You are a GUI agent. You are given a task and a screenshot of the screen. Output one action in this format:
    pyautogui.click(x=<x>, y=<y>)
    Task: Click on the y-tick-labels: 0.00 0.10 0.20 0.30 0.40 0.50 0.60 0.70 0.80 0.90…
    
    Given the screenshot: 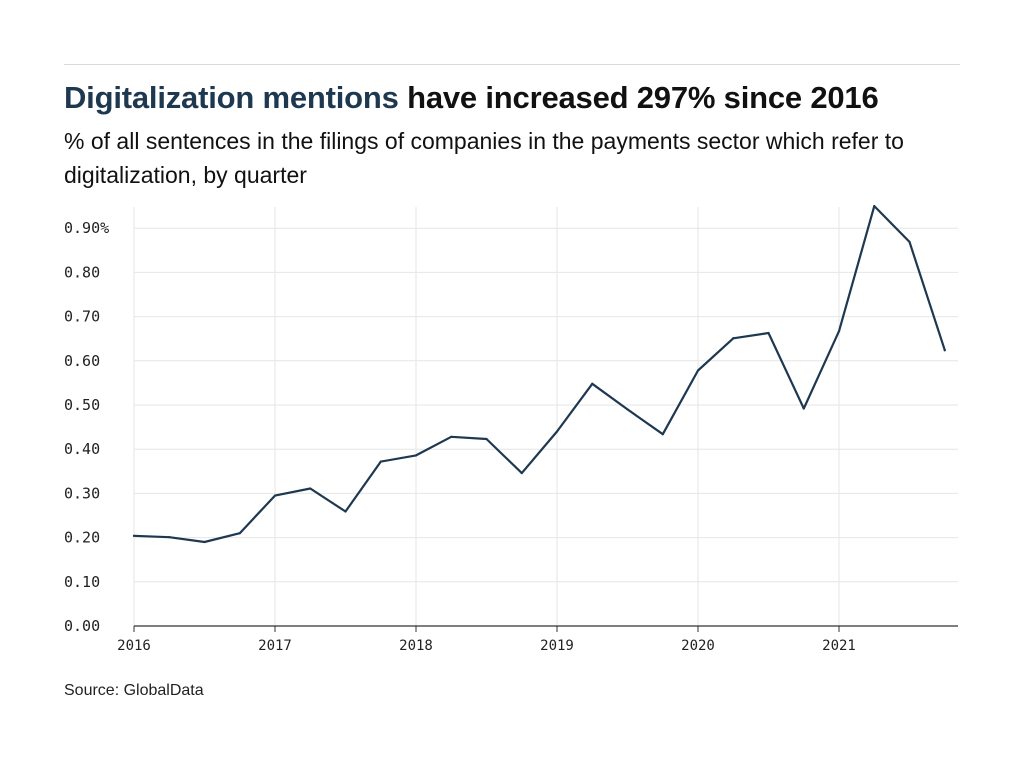 What is the action you would take?
    pyautogui.click(x=86, y=427)
    